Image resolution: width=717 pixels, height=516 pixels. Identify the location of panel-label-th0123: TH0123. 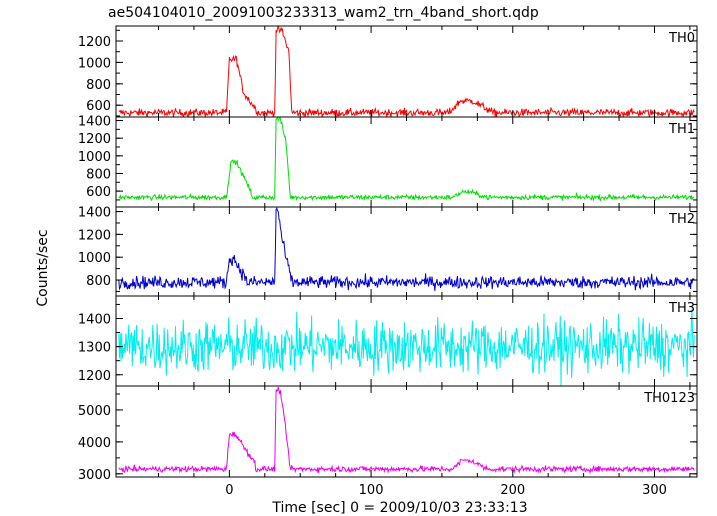
(669, 398).